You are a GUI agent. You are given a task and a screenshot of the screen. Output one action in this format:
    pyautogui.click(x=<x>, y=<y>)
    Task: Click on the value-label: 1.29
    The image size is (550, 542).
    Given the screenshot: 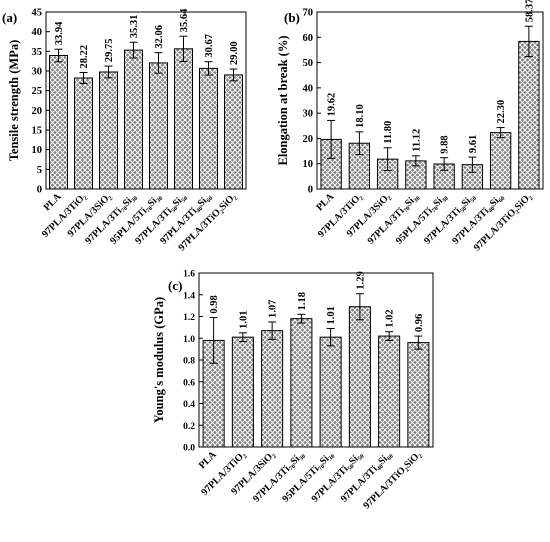 What is the action you would take?
    pyautogui.click(x=360, y=280)
    